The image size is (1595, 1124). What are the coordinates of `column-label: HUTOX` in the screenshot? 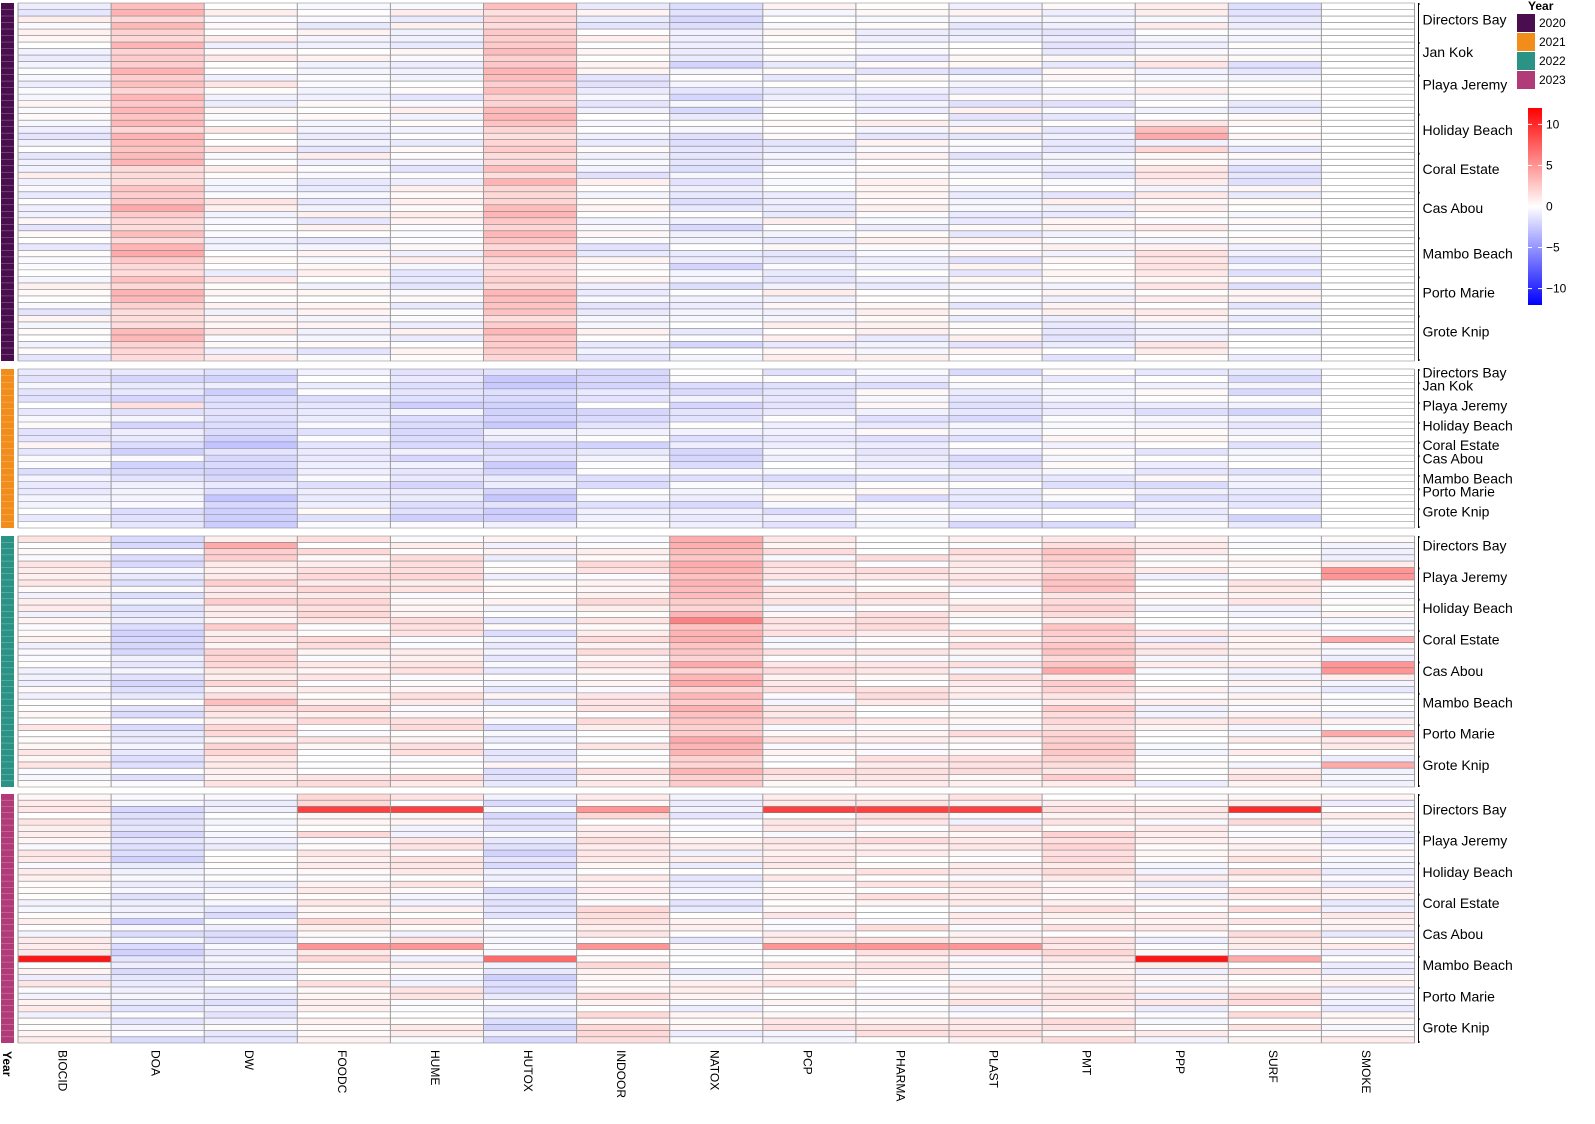 It's located at (528, 1071).